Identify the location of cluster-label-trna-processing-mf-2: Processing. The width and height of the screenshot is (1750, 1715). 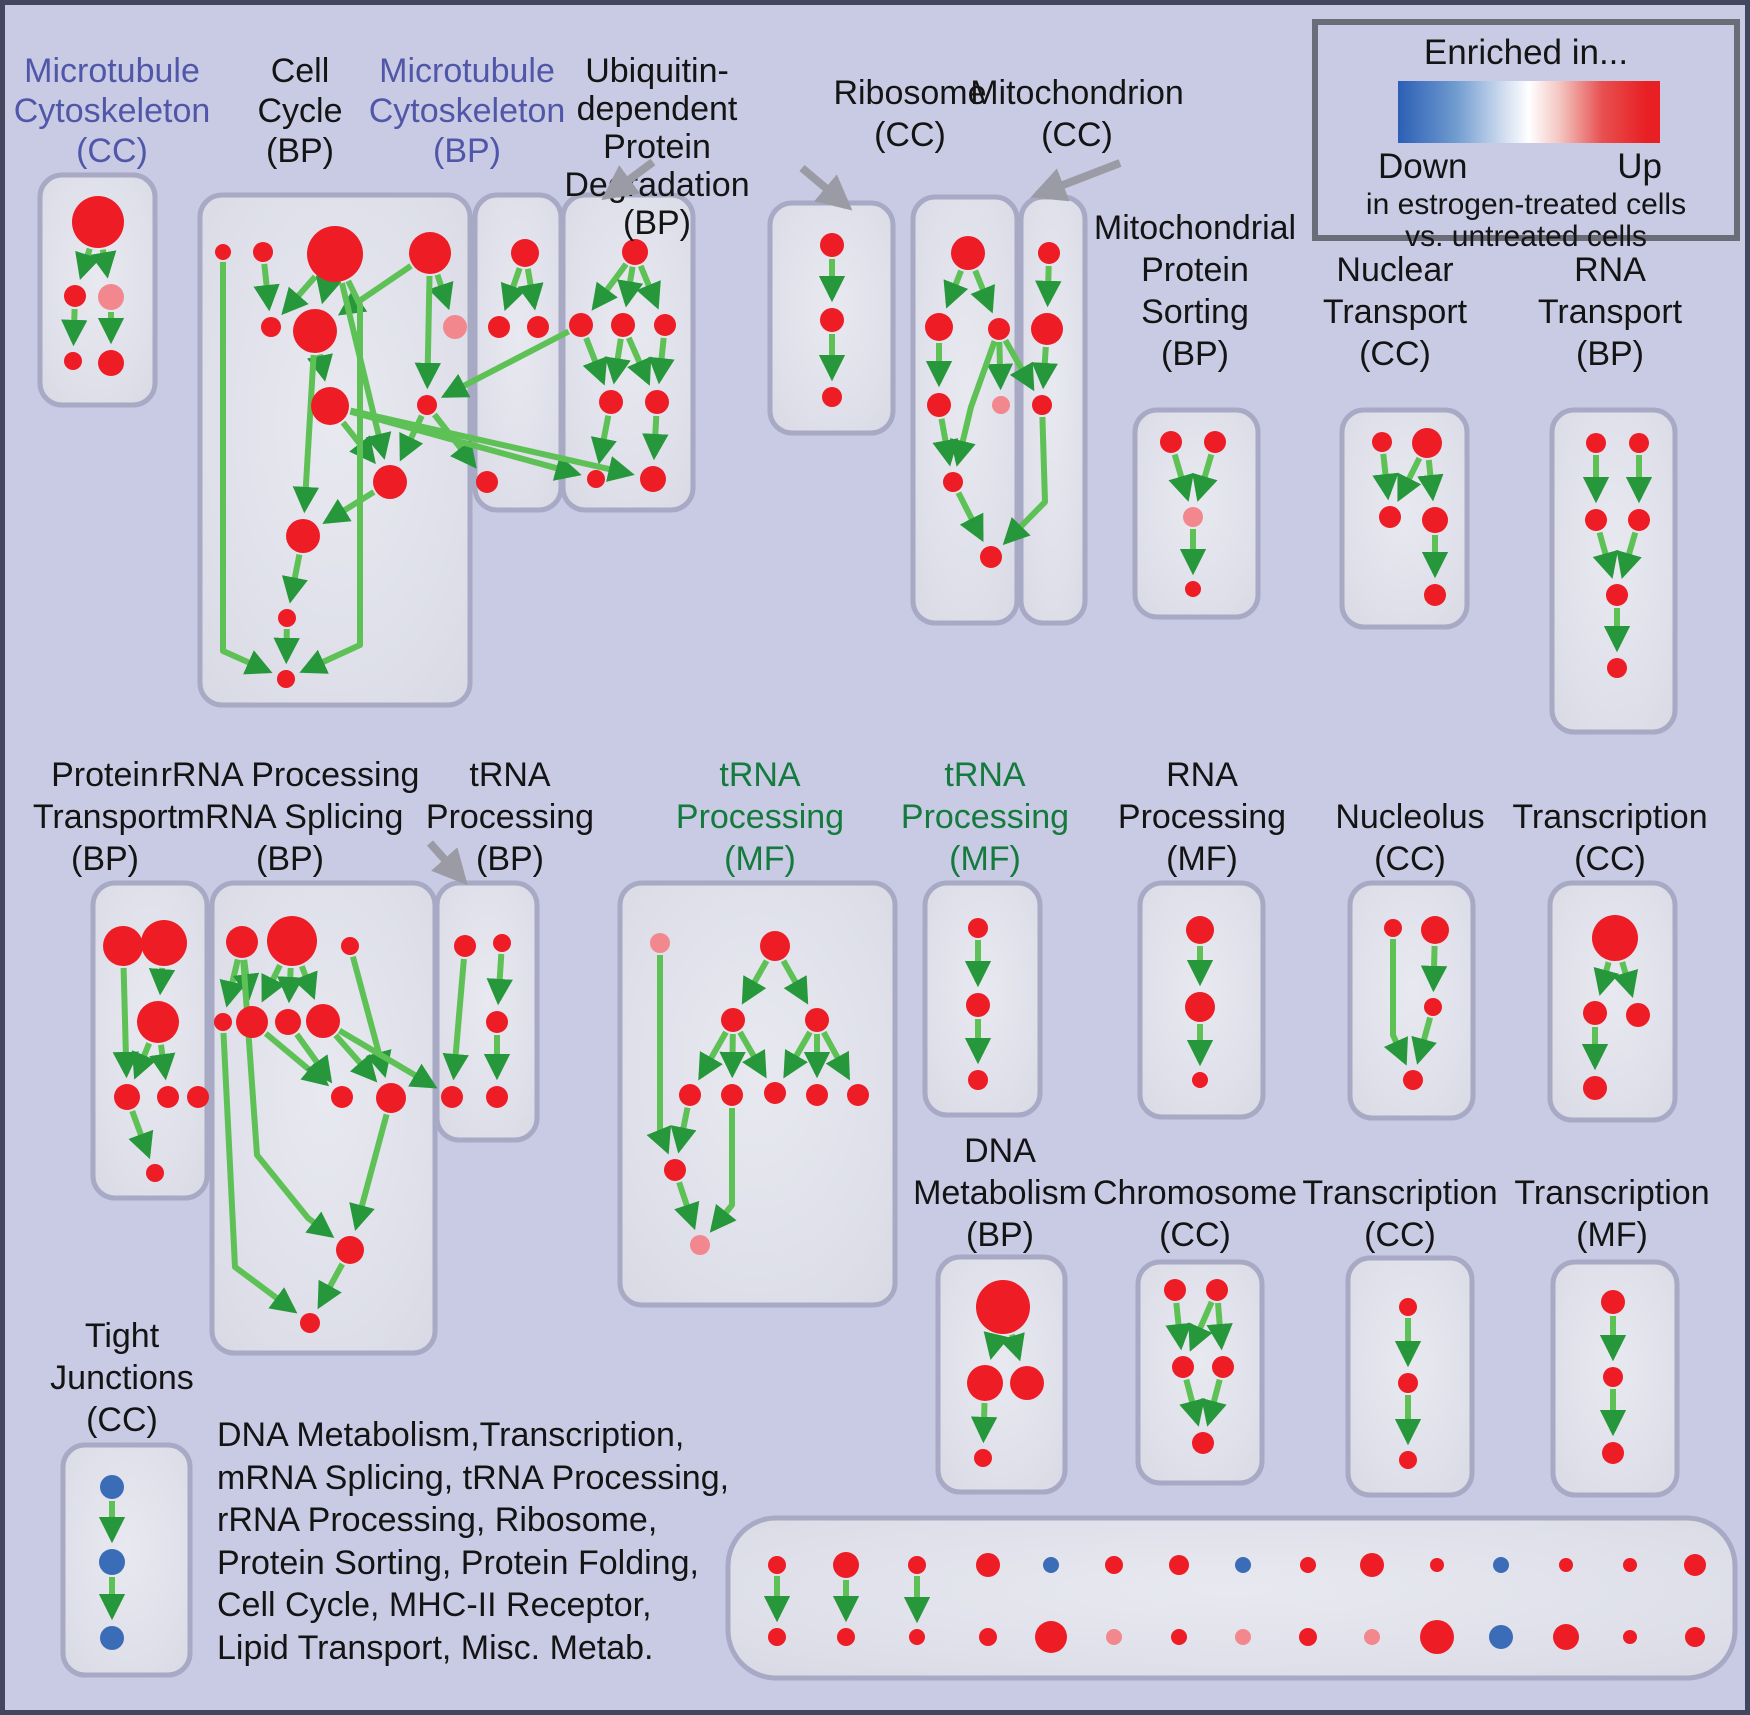
(985, 817).